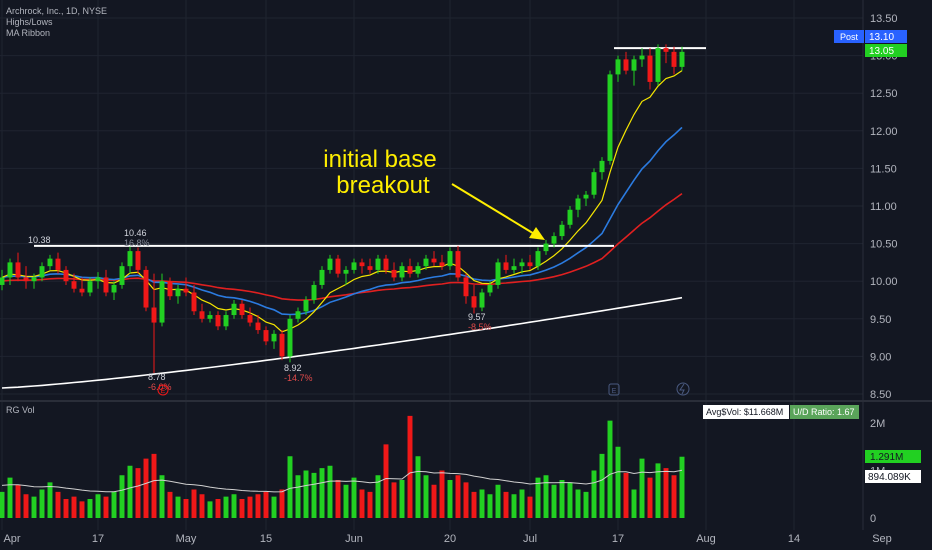 This screenshot has width=932, height=550. I want to click on ud-ratio-box, so click(824, 412).